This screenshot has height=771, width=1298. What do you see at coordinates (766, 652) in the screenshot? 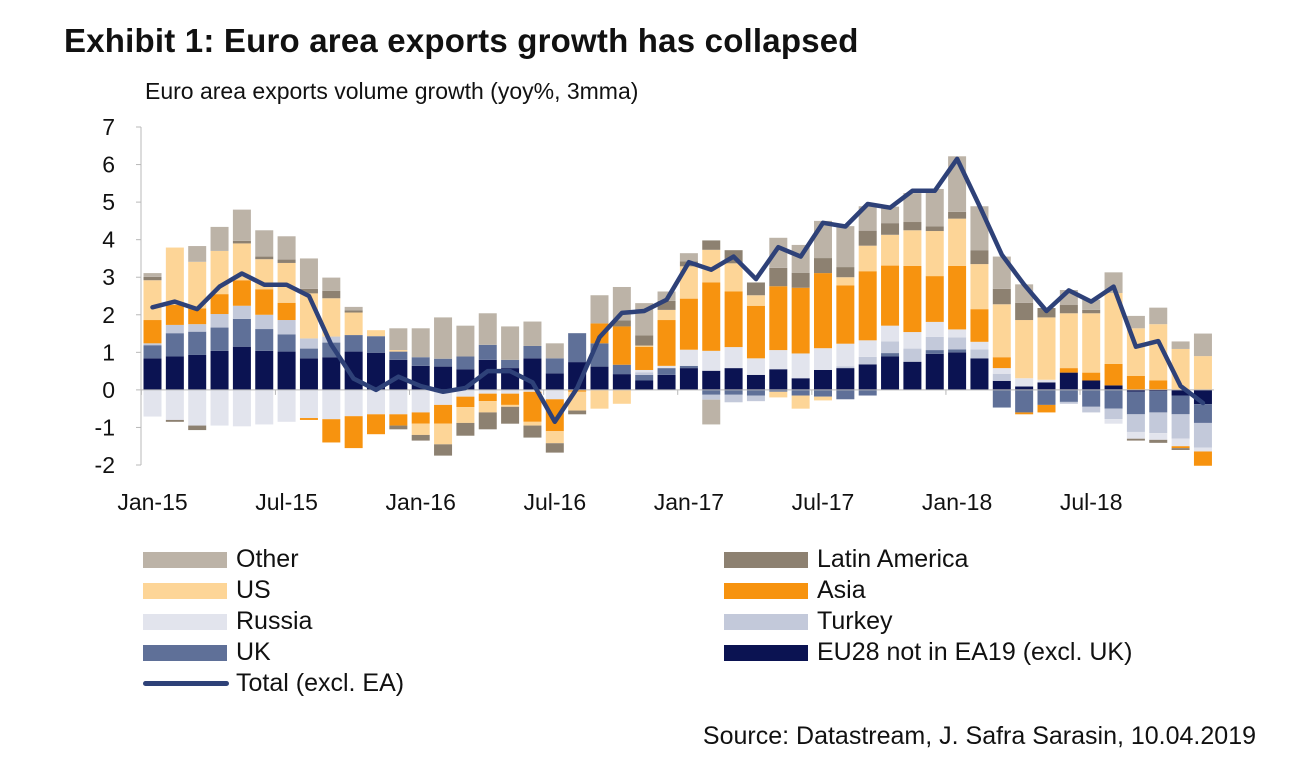
I see `legend-swatch` at bounding box center [766, 652].